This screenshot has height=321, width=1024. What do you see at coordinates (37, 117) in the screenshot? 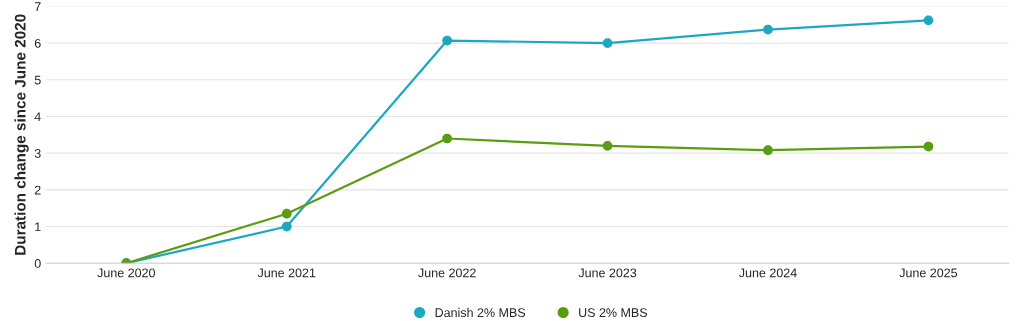
I see `y-tick-label: 4` at bounding box center [37, 117].